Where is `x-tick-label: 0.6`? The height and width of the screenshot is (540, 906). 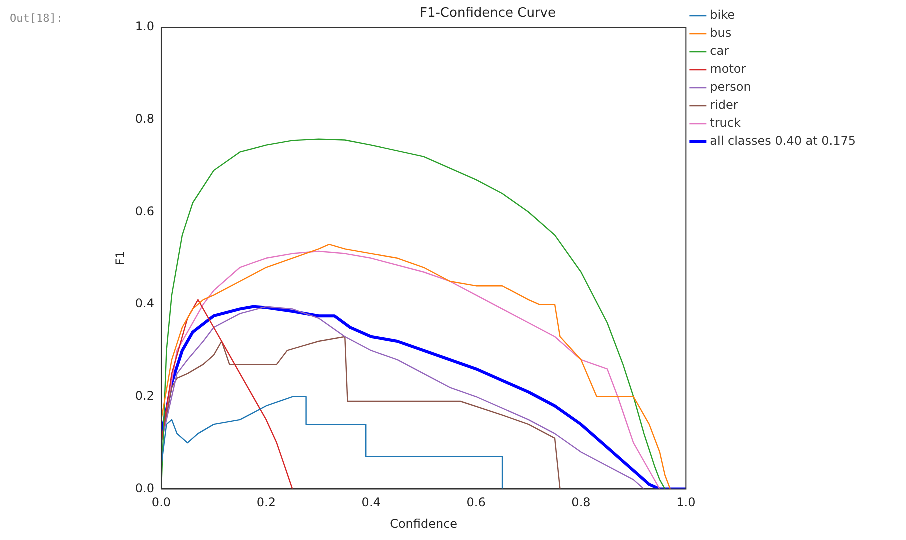
x-tick-label: 0.6 is located at coordinates (476, 503).